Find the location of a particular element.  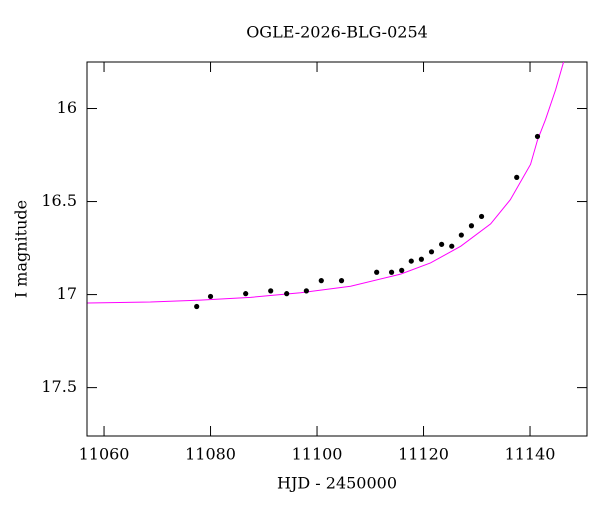

chart-title: OGLE-2026-BLG-0254 is located at coordinates (337, 32).